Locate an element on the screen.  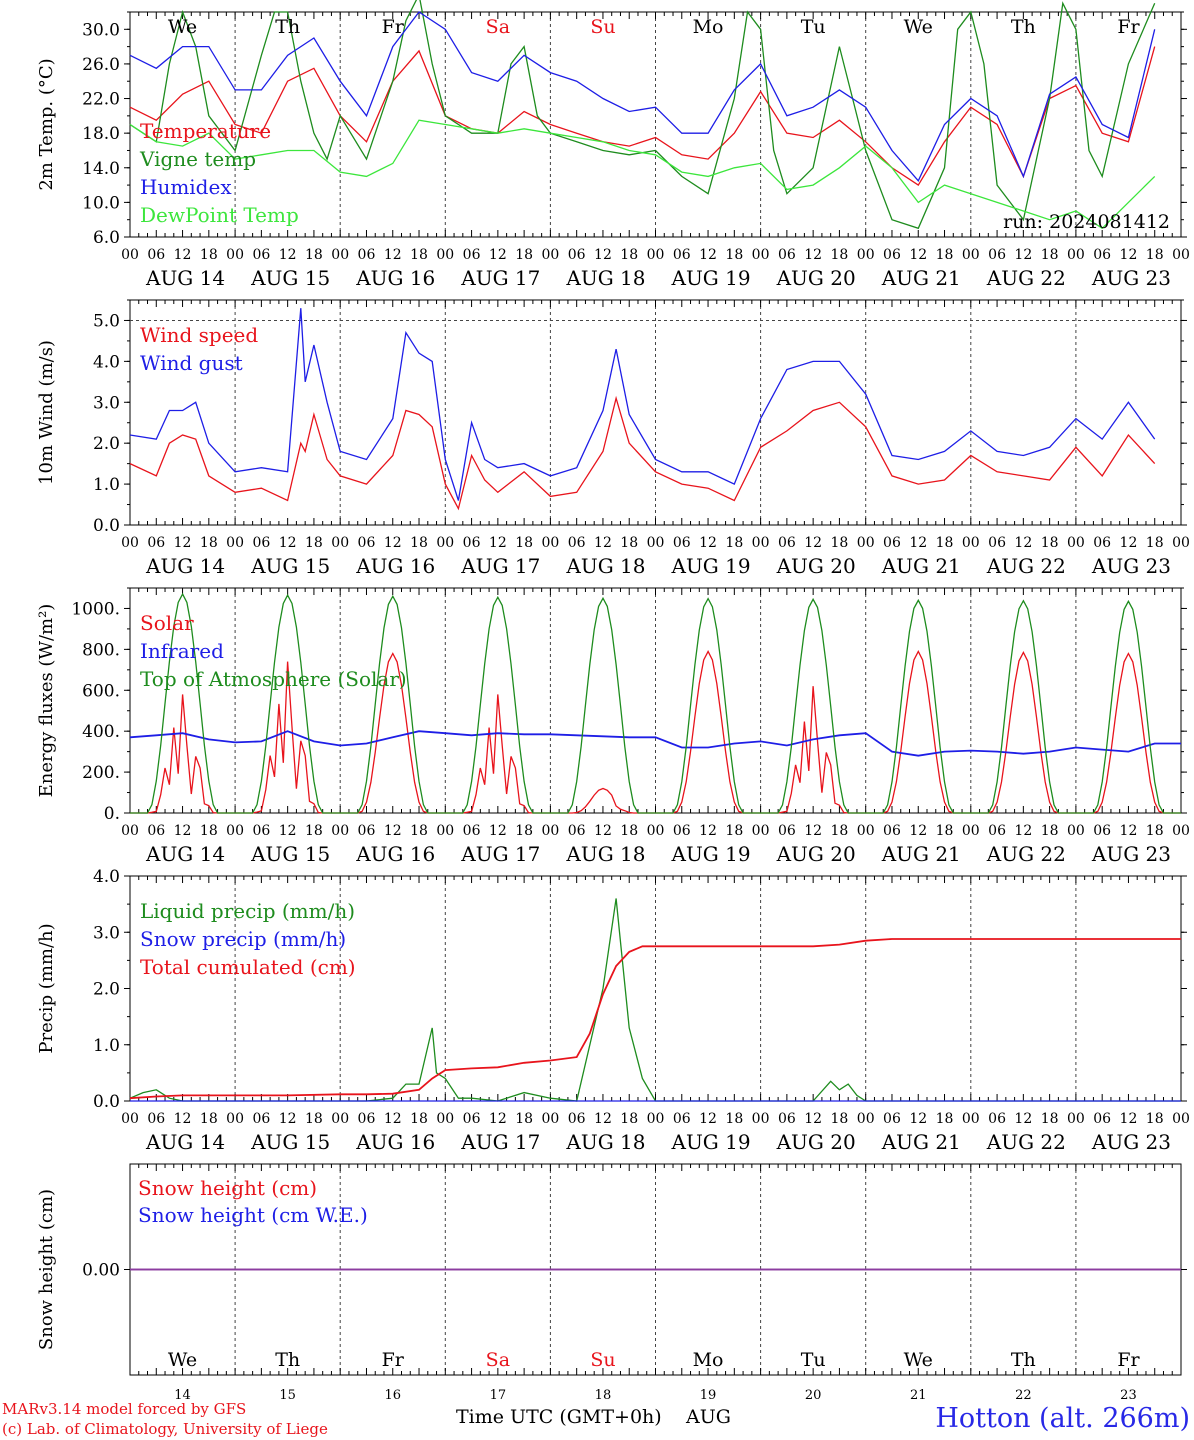
legend-entry: Snow height (cm W.E.) is located at coordinates (253, 1215).